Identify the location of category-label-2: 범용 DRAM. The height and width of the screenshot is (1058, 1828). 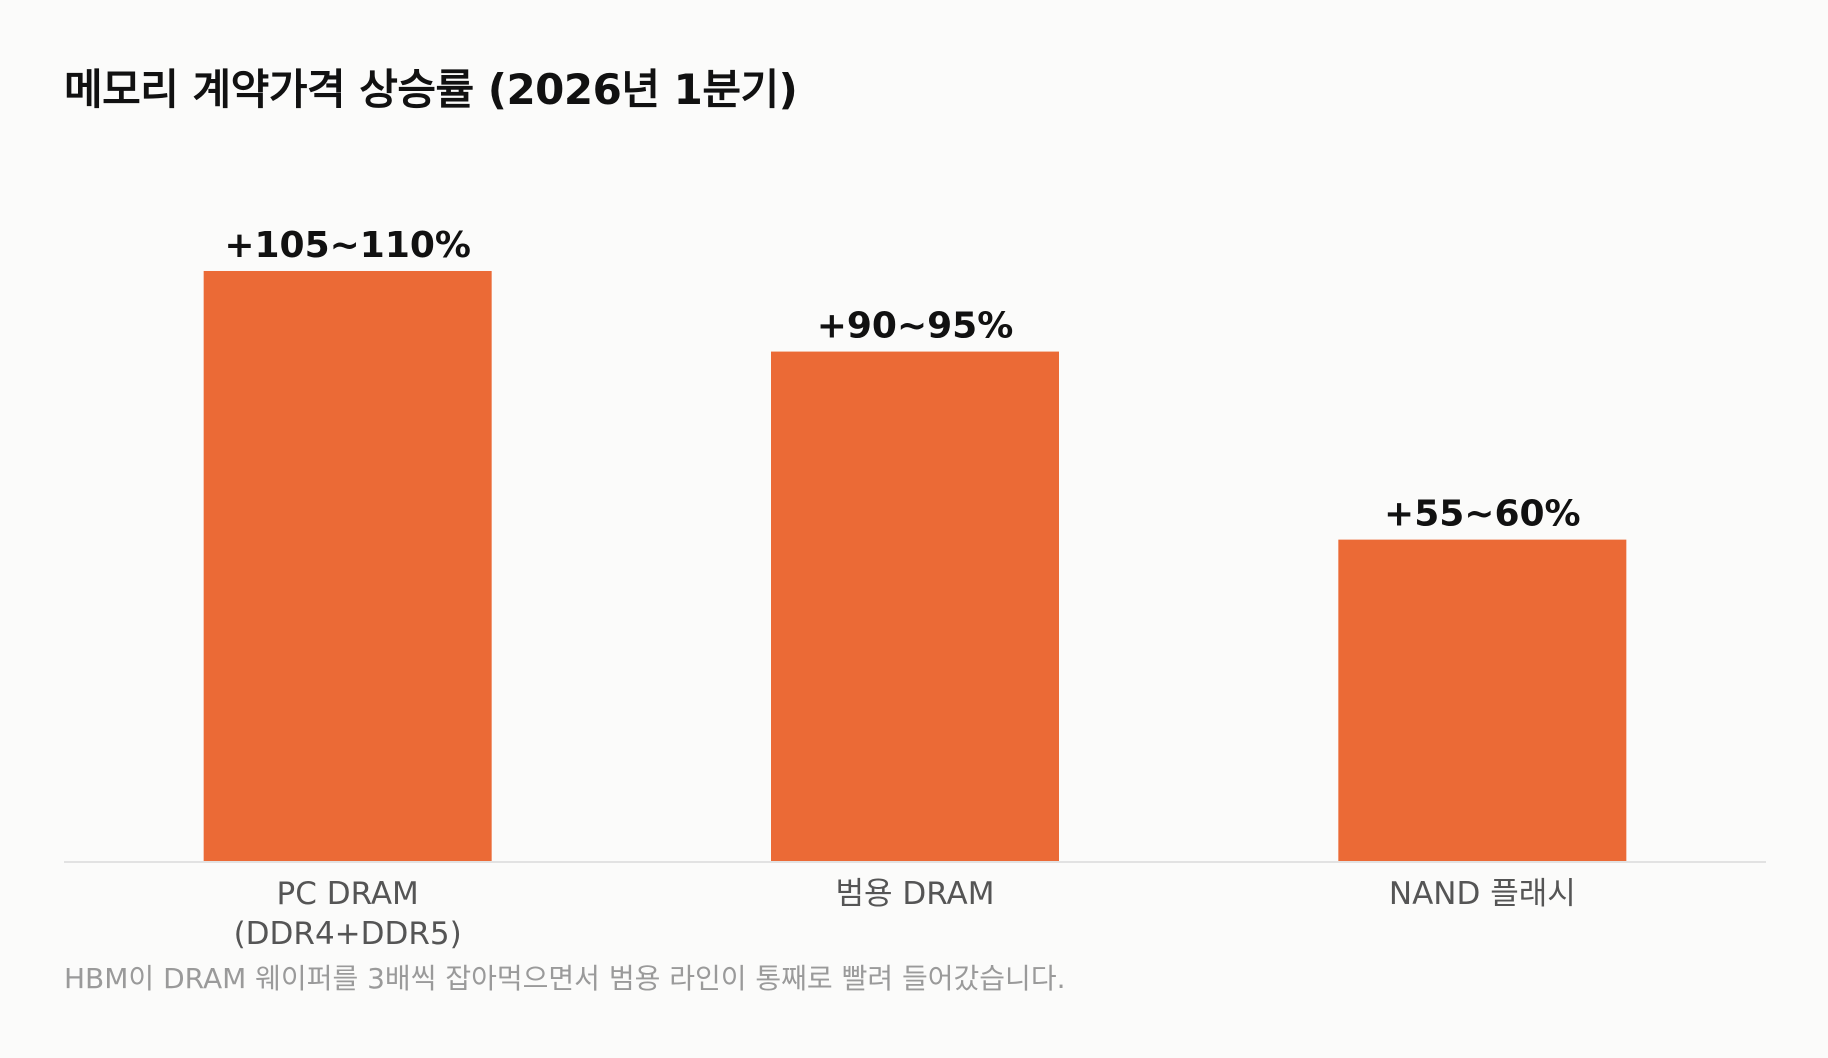
(914, 894).